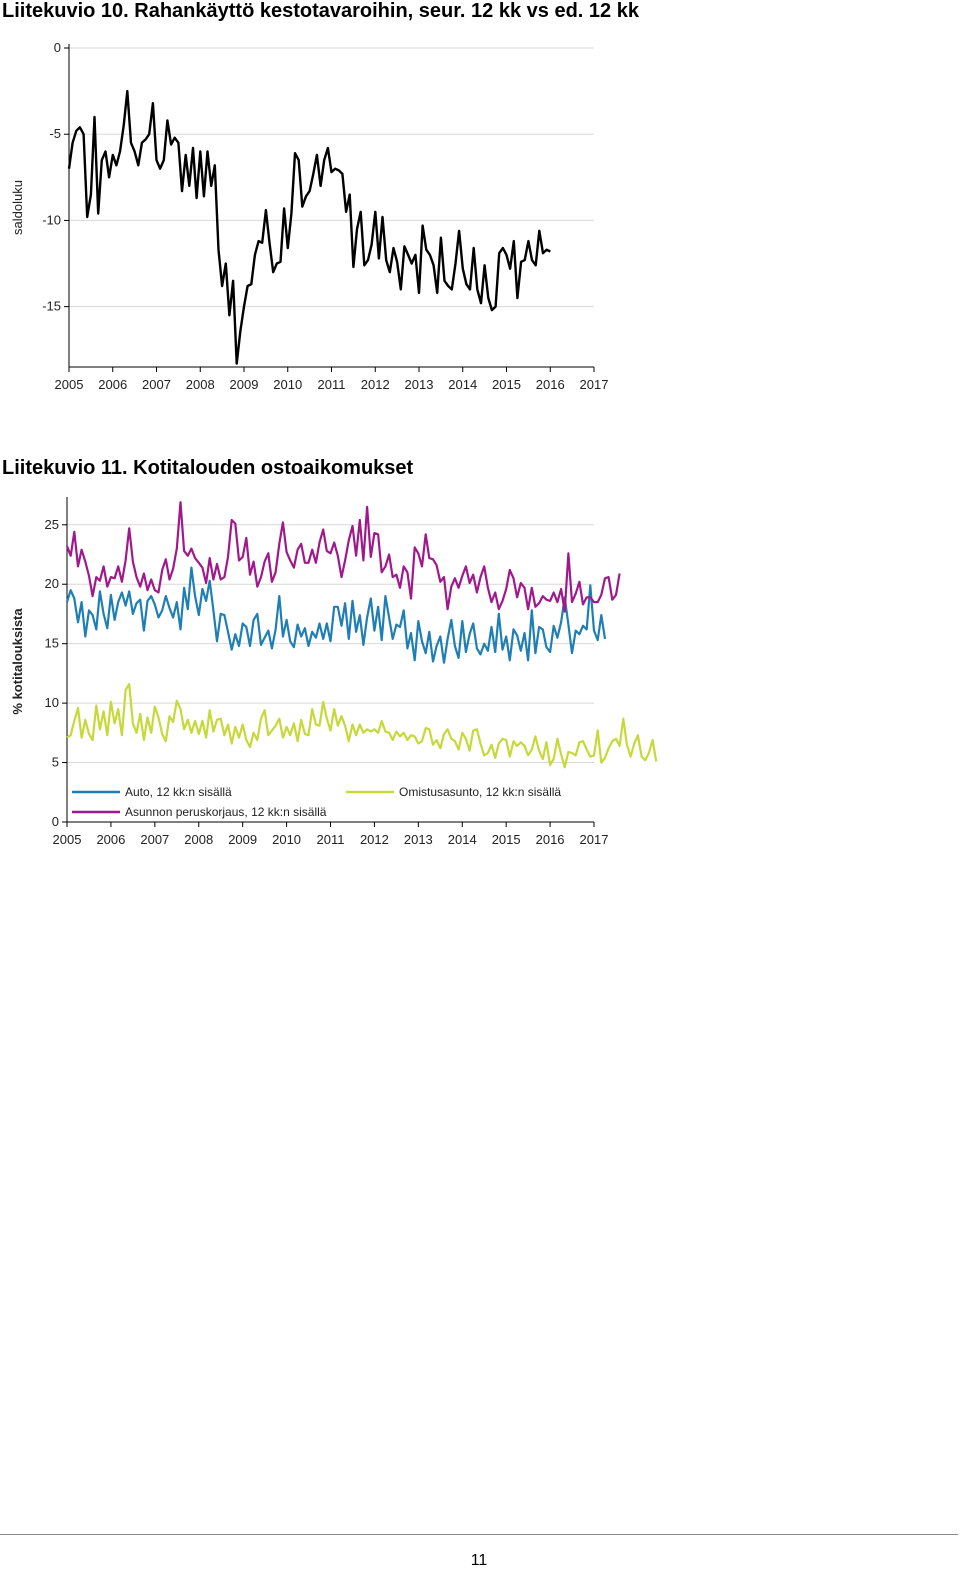  I want to click on legend-label-2: Omistusasunto, 12 kk:n sisällä, so click(480, 792).